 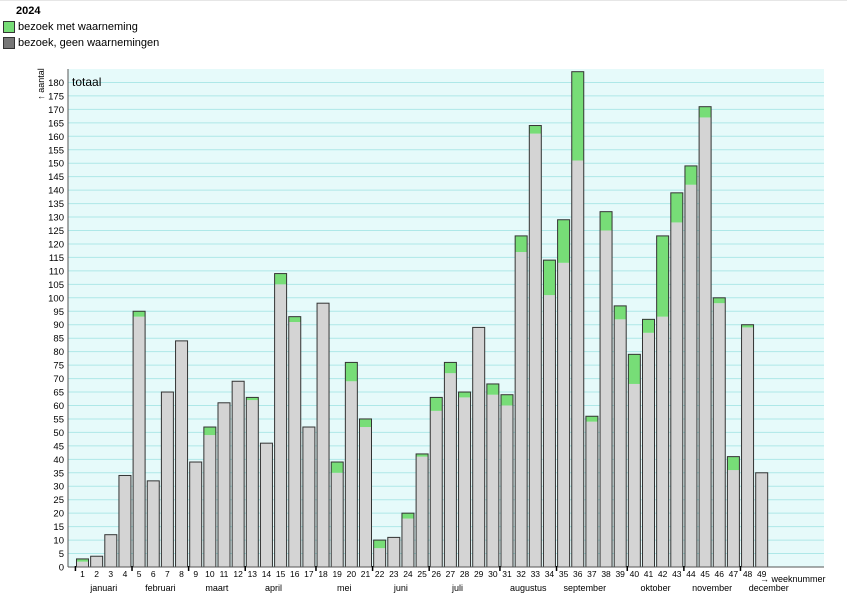 What do you see at coordinates (423, 0) in the screenshot?
I see `top-divider` at bounding box center [423, 0].